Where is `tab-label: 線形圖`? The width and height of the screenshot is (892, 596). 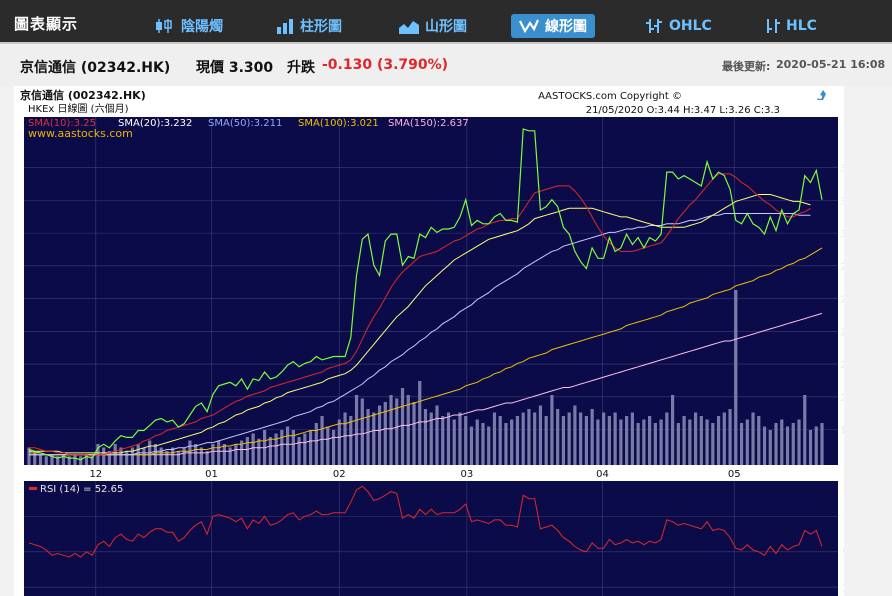 tab-label: 線形圖 is located at coordinates (566, 27).